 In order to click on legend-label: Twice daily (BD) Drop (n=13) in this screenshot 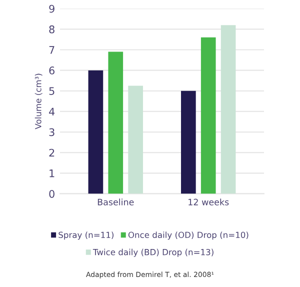, I will do `click(153, 252)`.